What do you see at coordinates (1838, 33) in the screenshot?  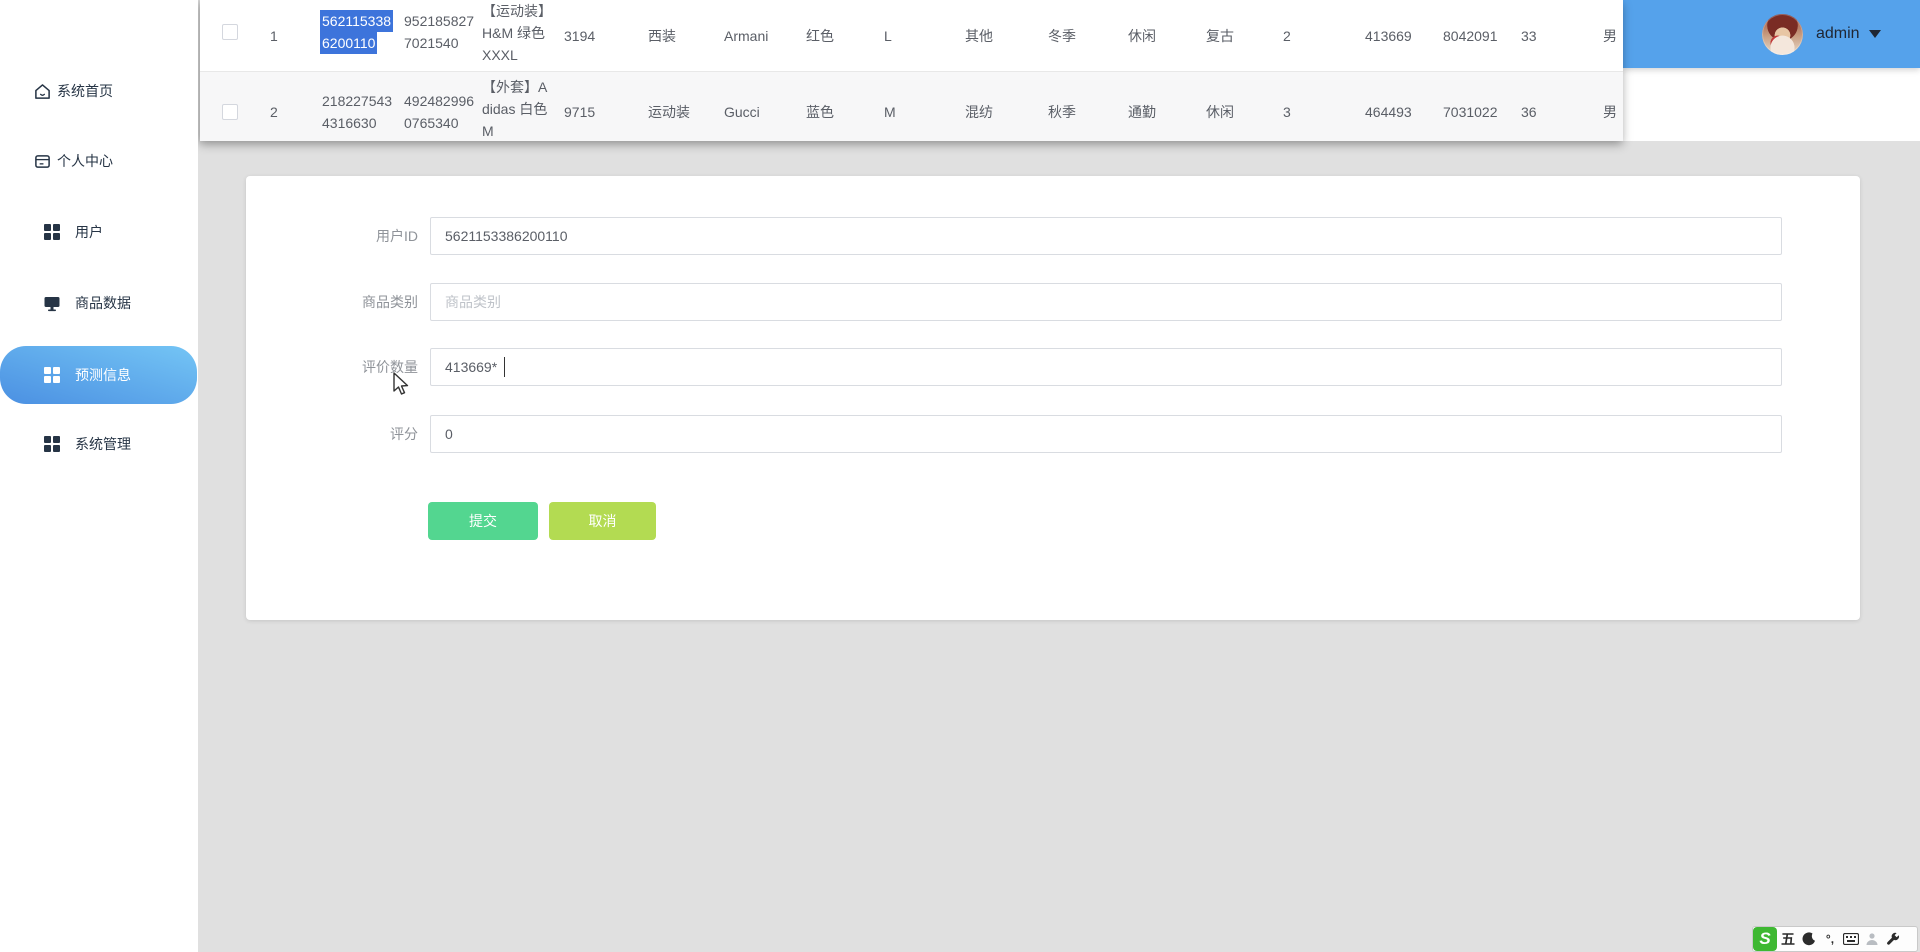 I see `username-label: admin` at bounding box center [1838, 33].